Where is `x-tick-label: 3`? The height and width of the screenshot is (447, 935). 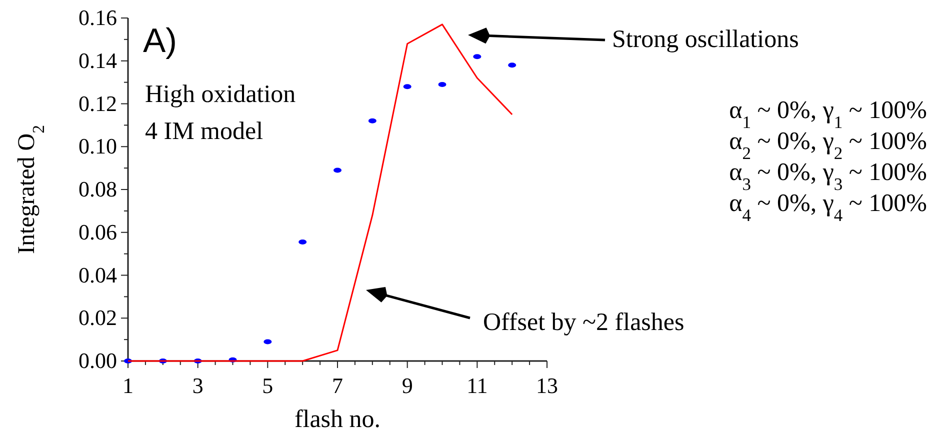
x-tick-label: 3 is located at coordinates (198, 385).